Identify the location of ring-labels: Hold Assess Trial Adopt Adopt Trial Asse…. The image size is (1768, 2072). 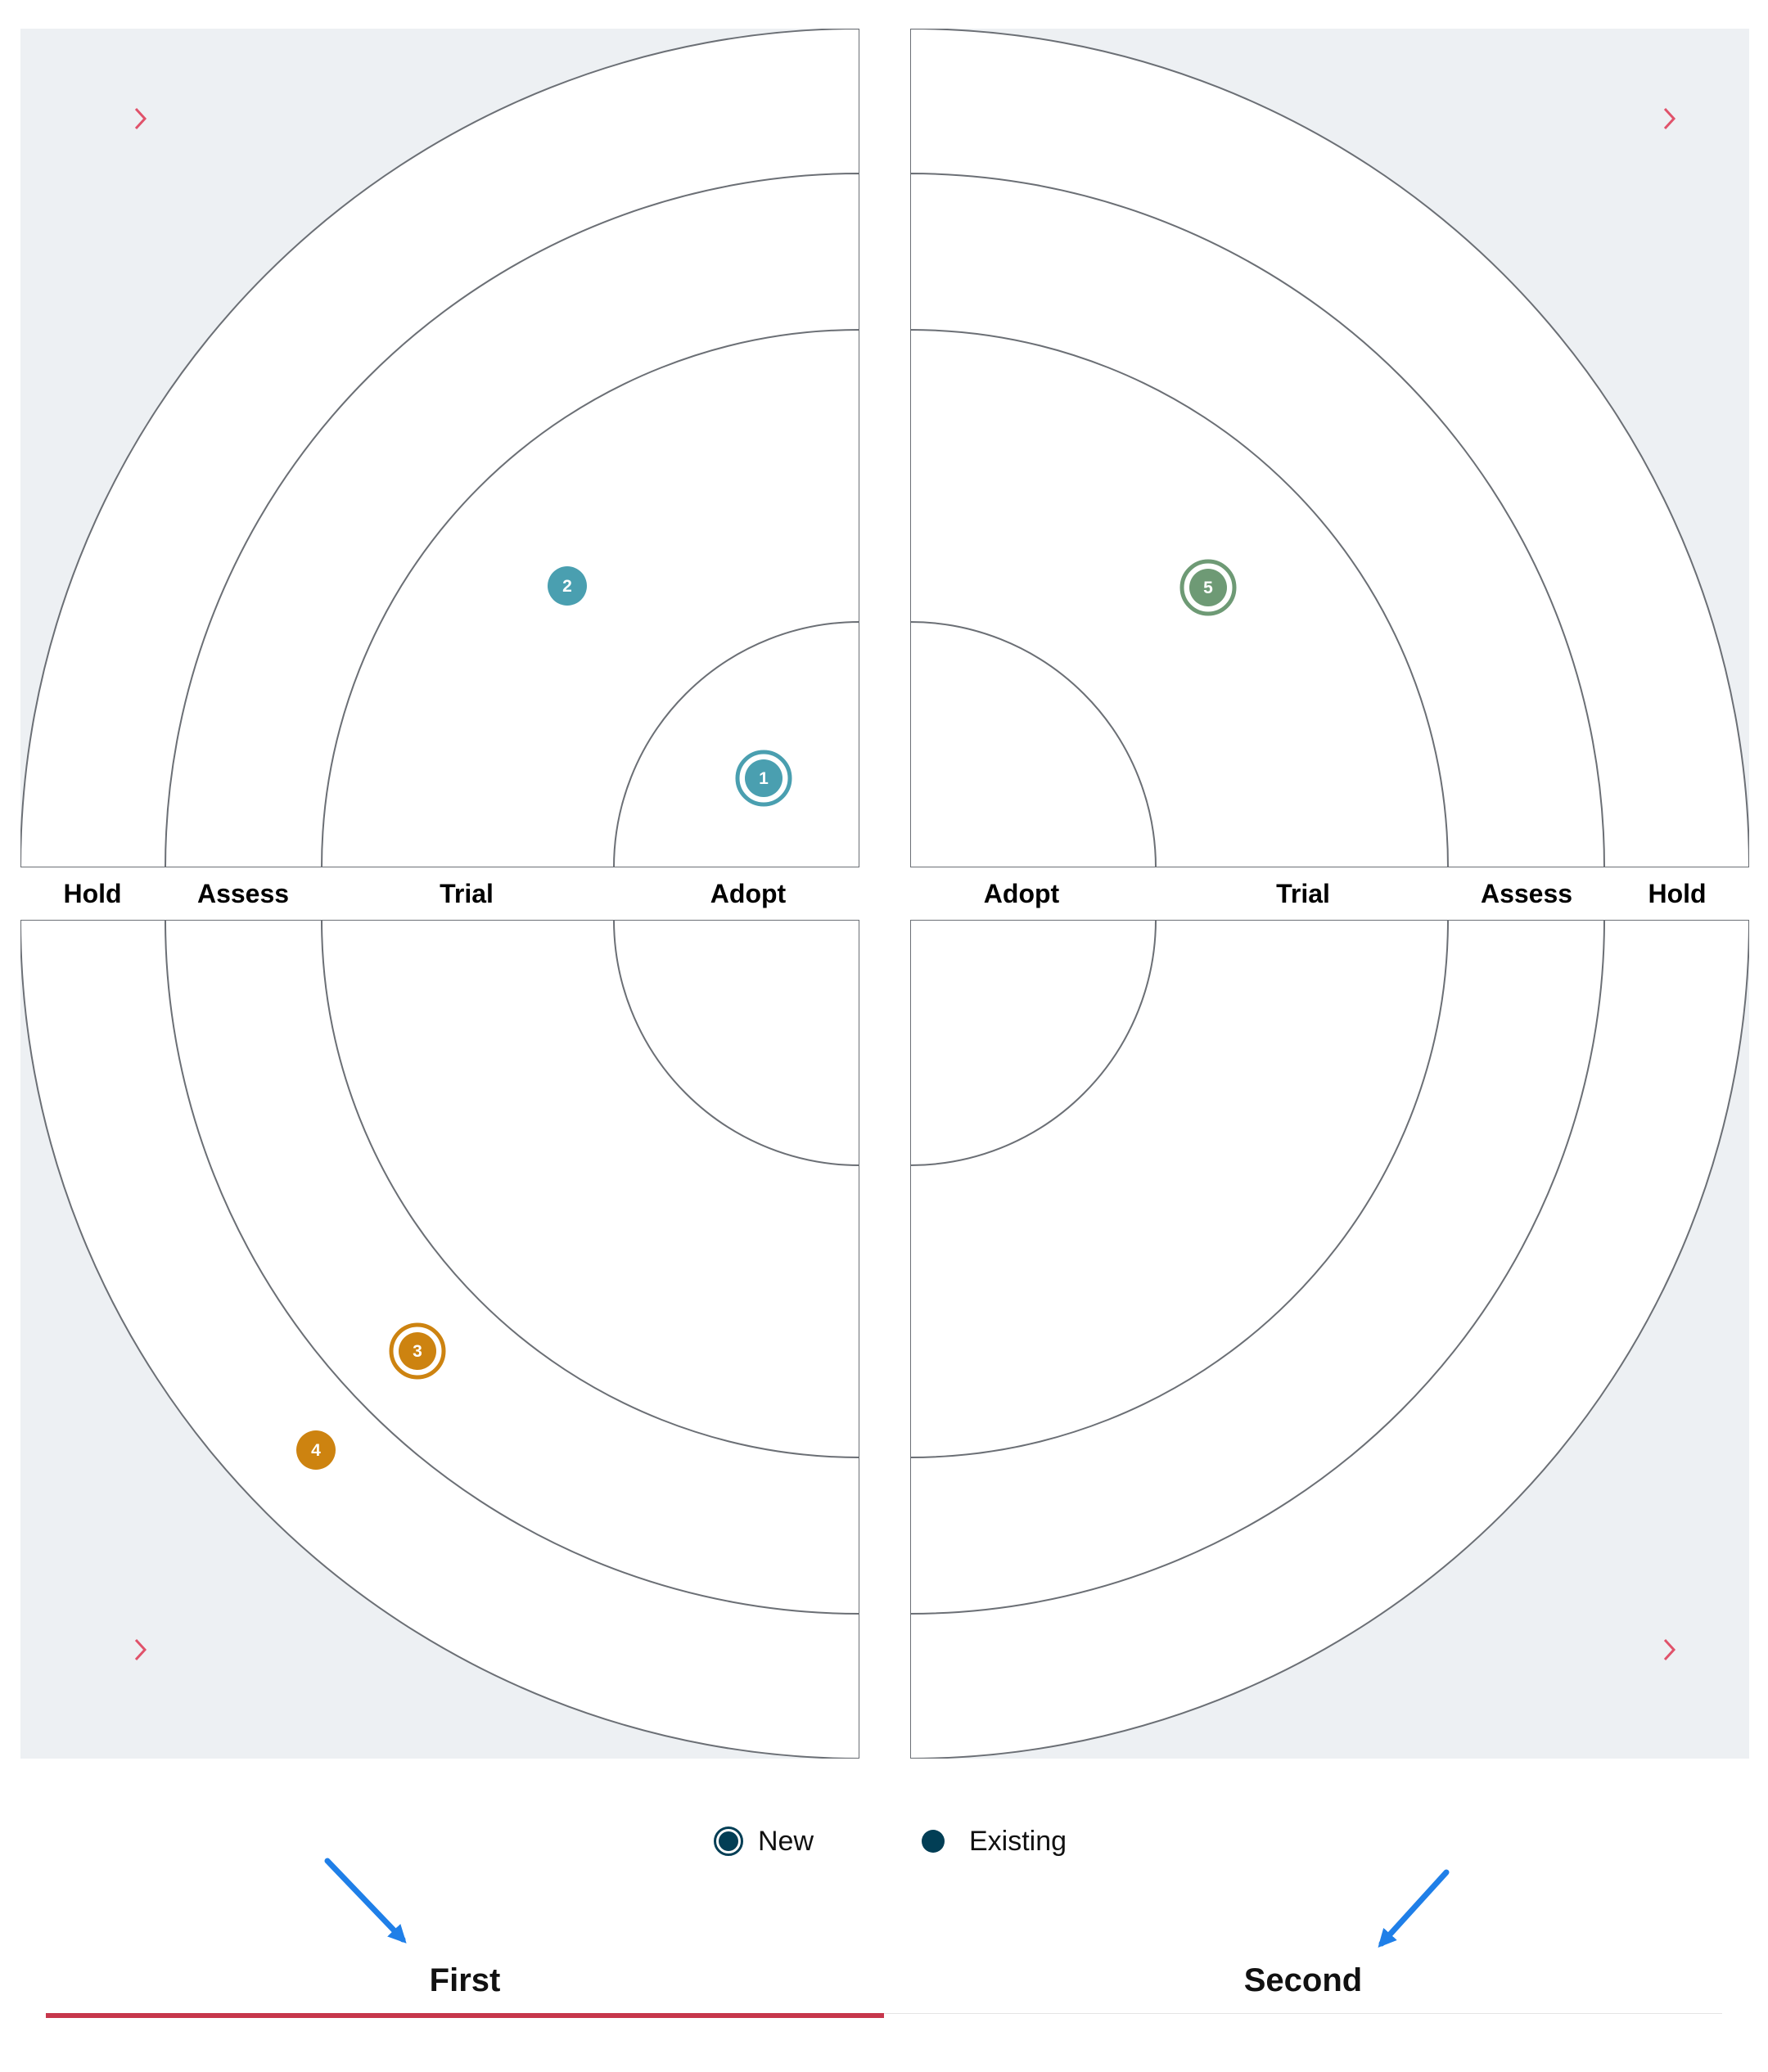
(885, 893).